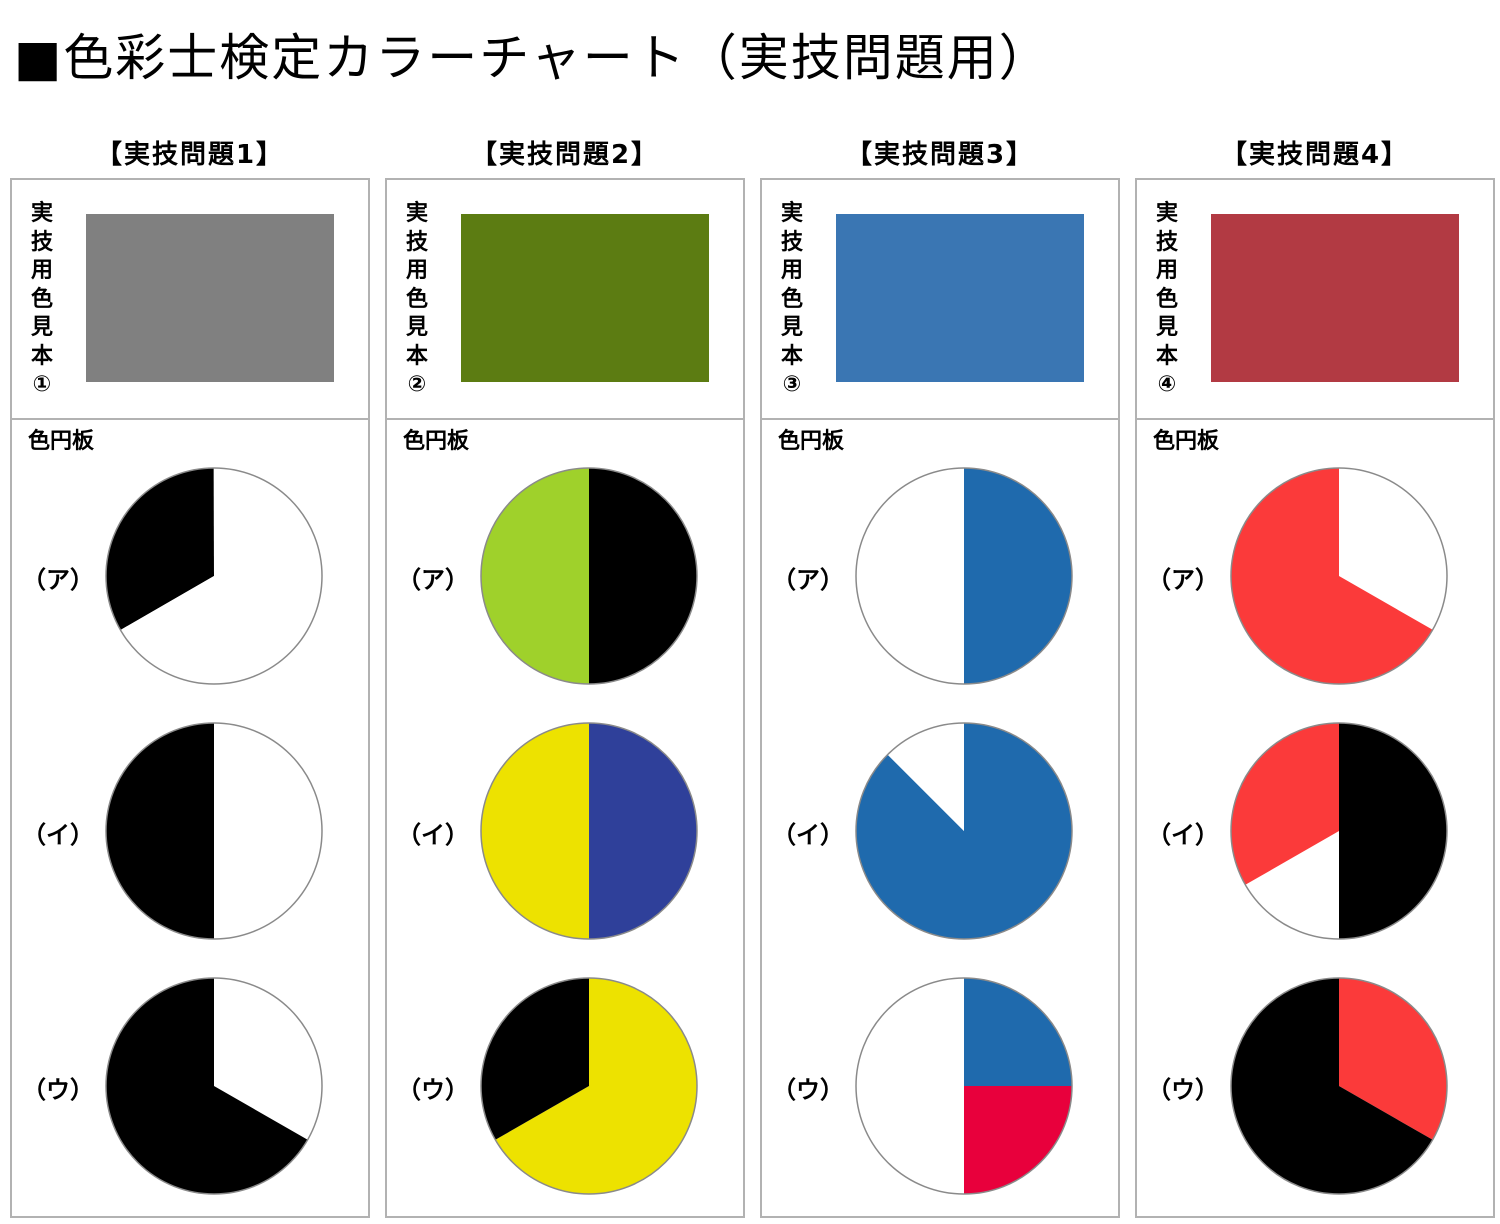 The image size is (1500, 1224). What do you see at coordinates (1315, 155) in the screenshot?
I see `problem-label: 【実技問題4】` at bounding box center [1315, 155].